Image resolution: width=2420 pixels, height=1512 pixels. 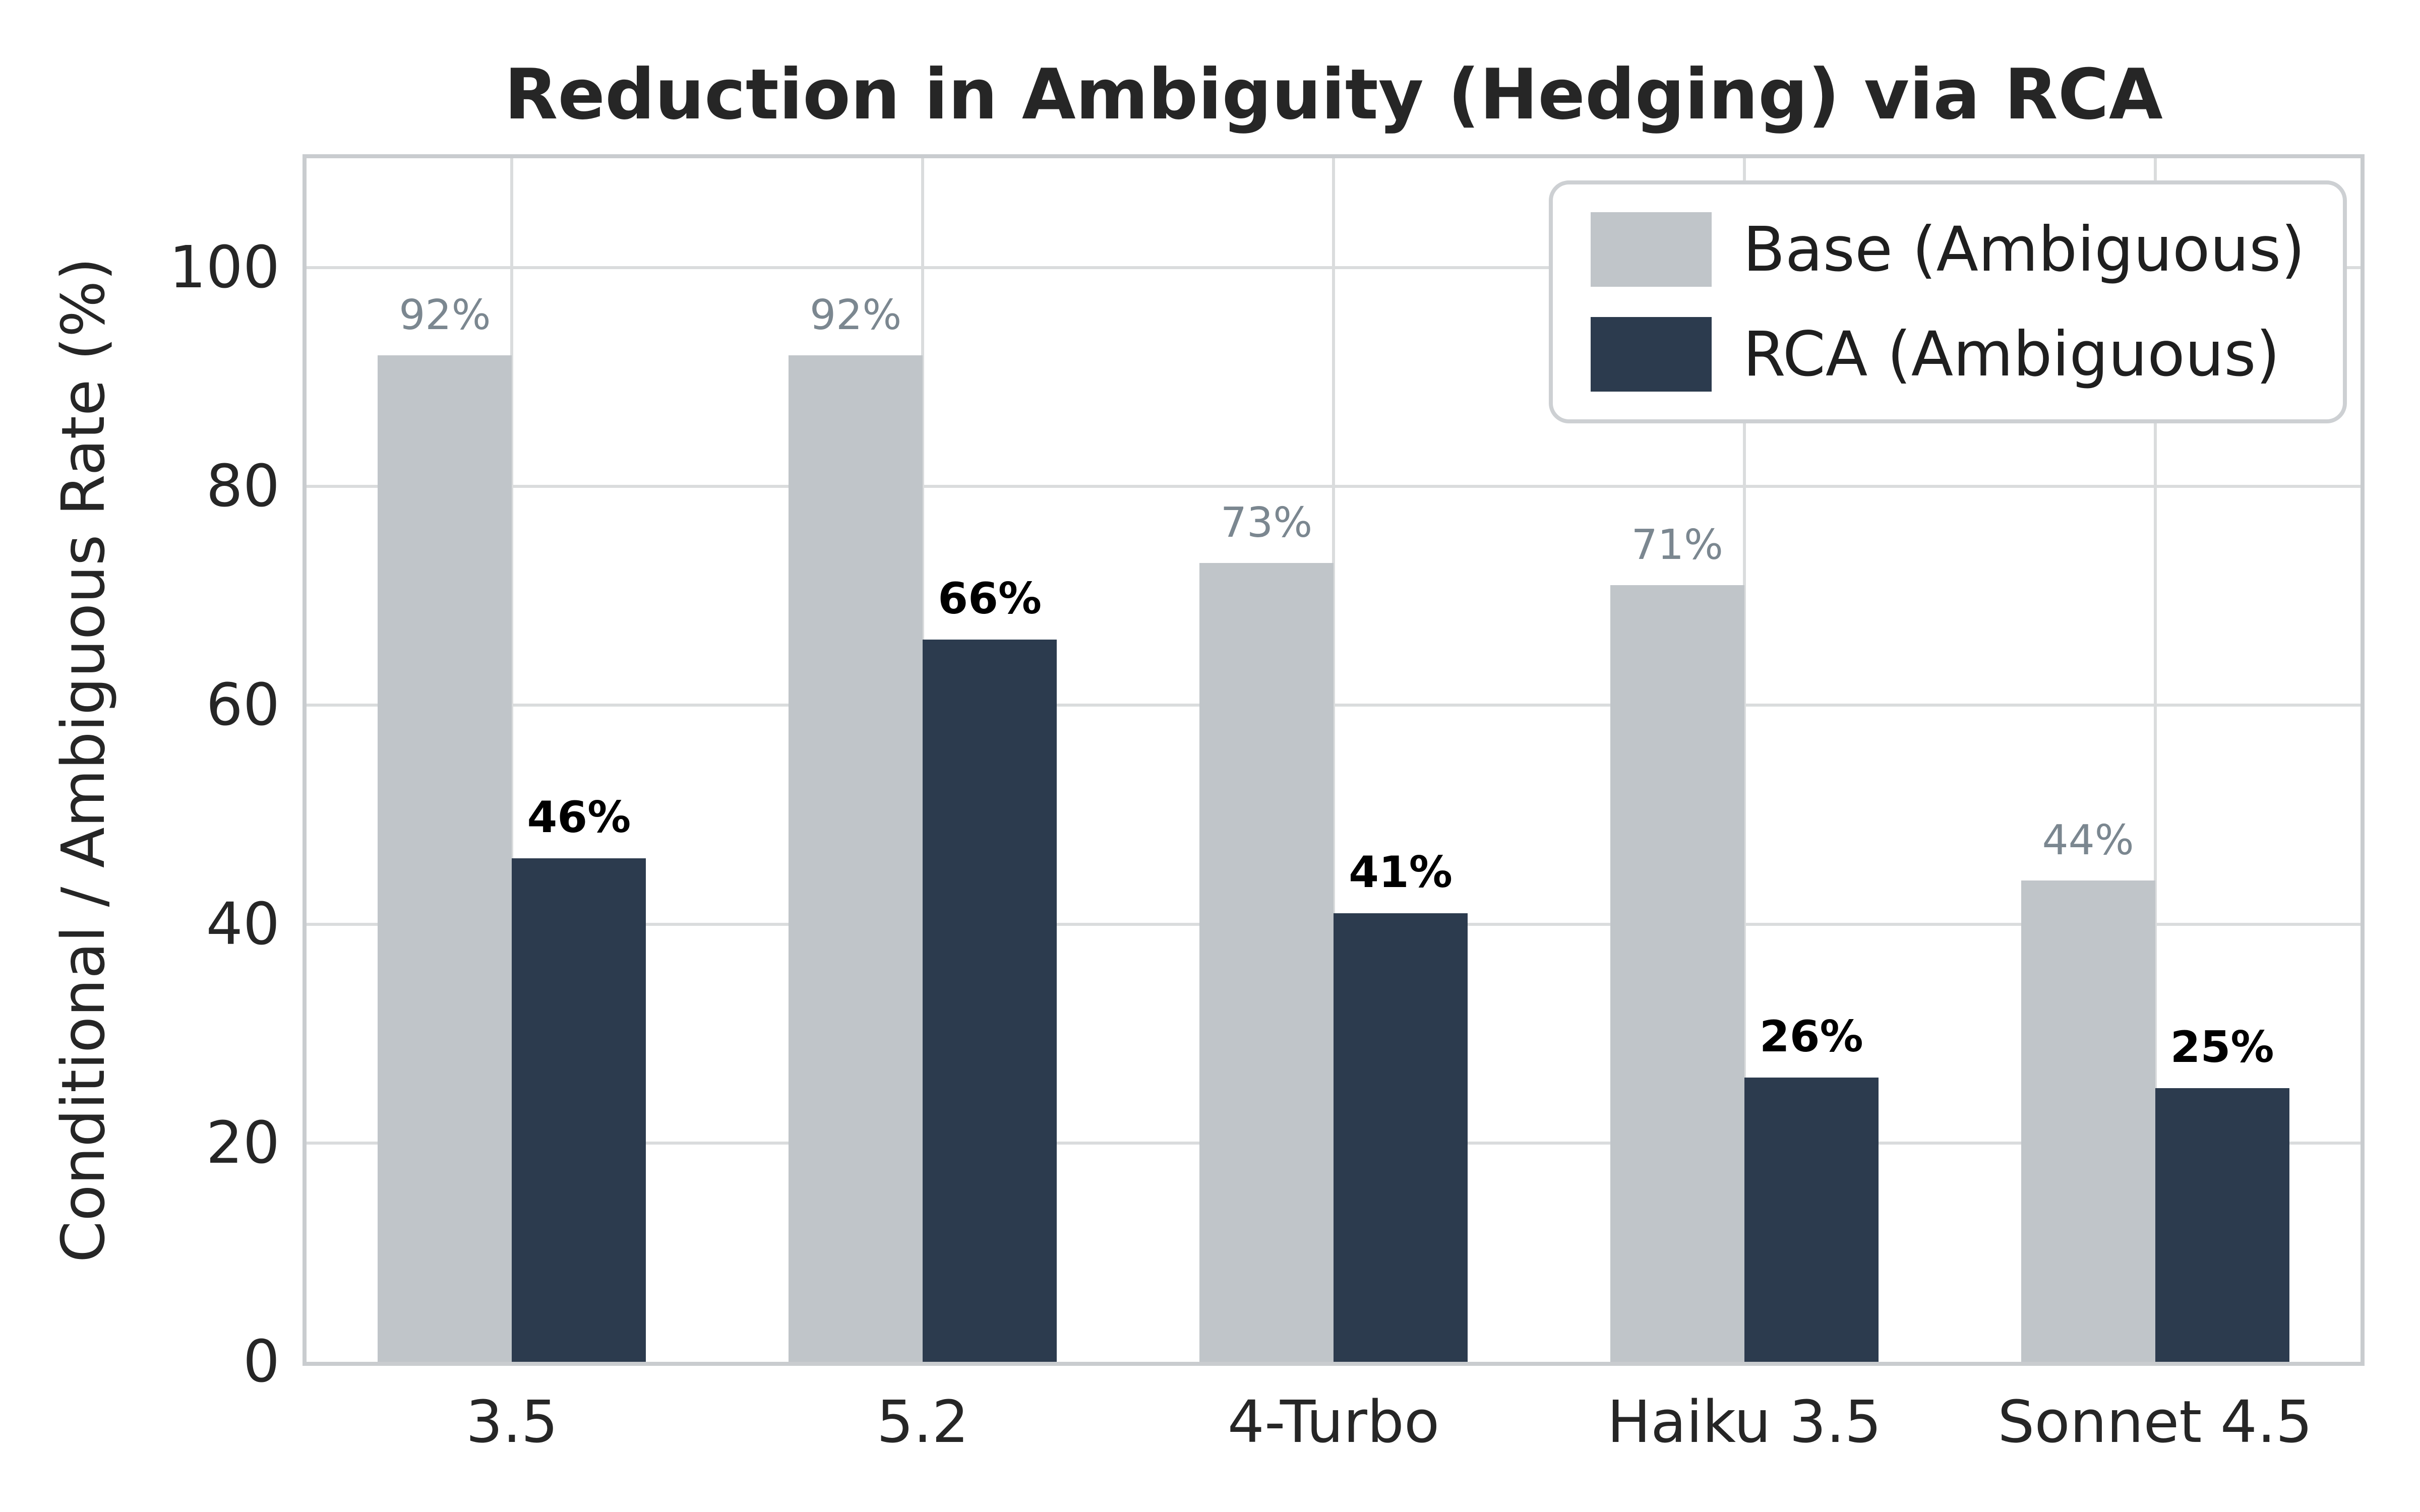 What do you see at coordinates (1401, 872) in the screenshot?
I see `bar-value-label: 41%` at bounding box center [1401, 872].